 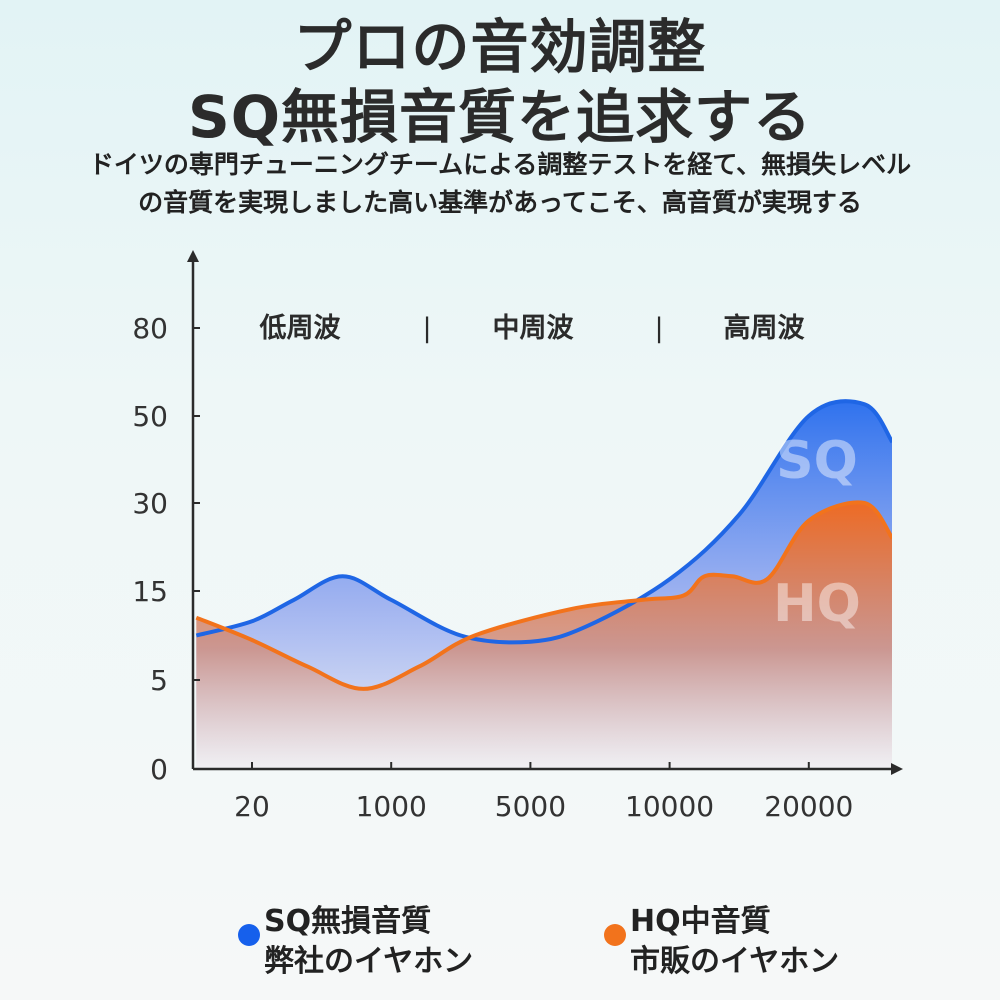 I want to click on x-tick-label: 20000, so click(x=808, y=806).